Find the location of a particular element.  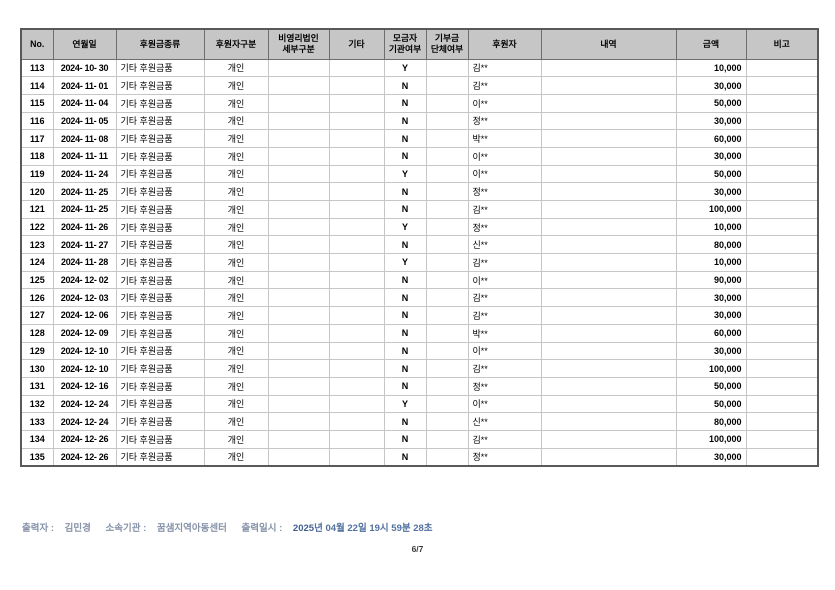

table-row: 135 2024- 12- 26 기타 후원금품 개인 N 정** 30,000 is located at coordinates (419, 457).